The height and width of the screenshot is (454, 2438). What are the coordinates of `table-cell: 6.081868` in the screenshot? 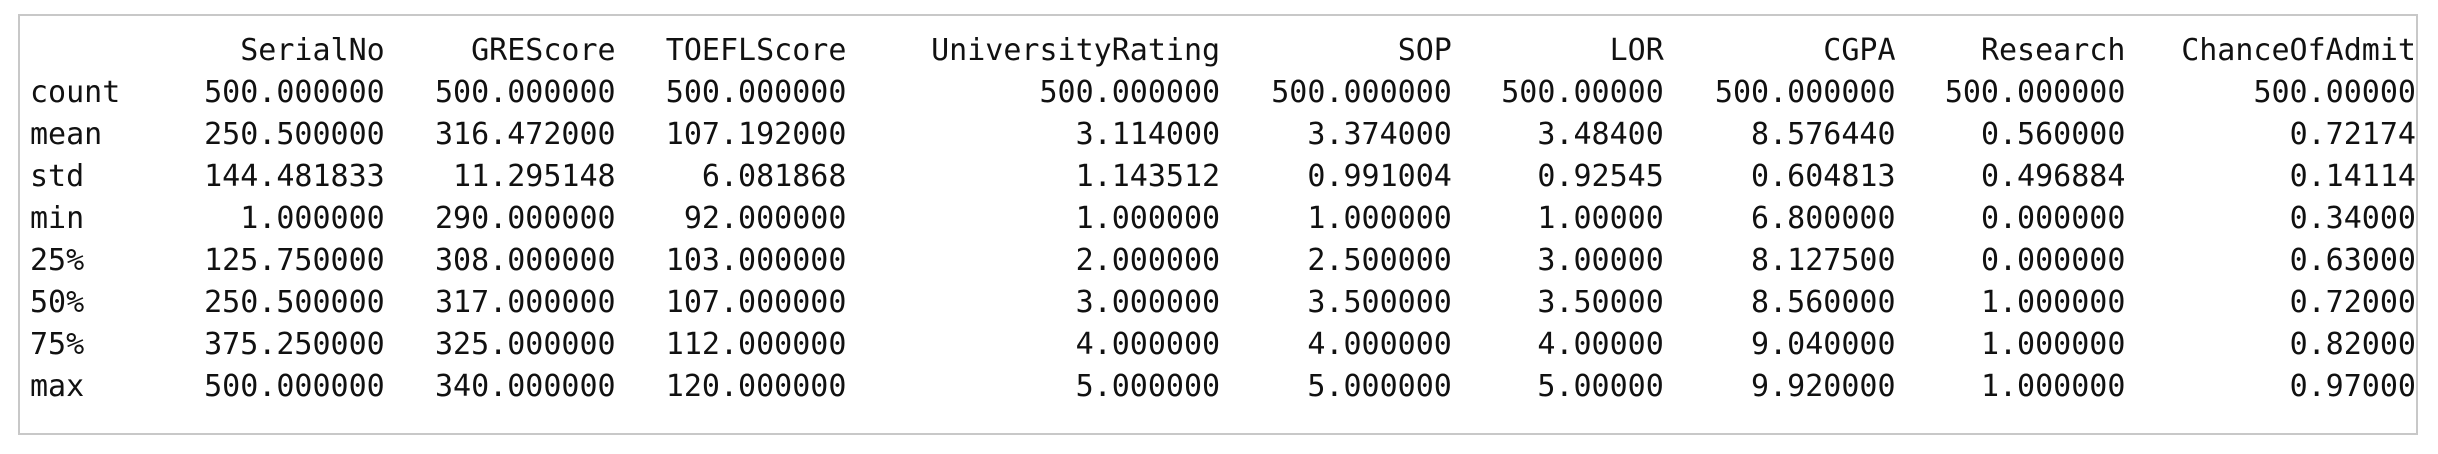 It's located at (774, 176).